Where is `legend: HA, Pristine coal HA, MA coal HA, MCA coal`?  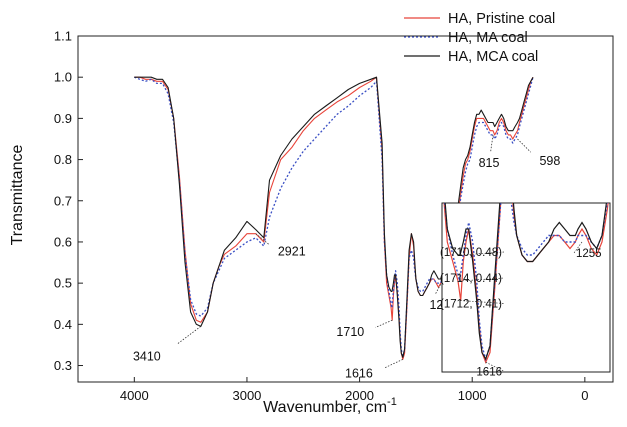
legend: HA, Pristine coal HA, MA coal HA, MCA coal is located at coordinates (479, 38).